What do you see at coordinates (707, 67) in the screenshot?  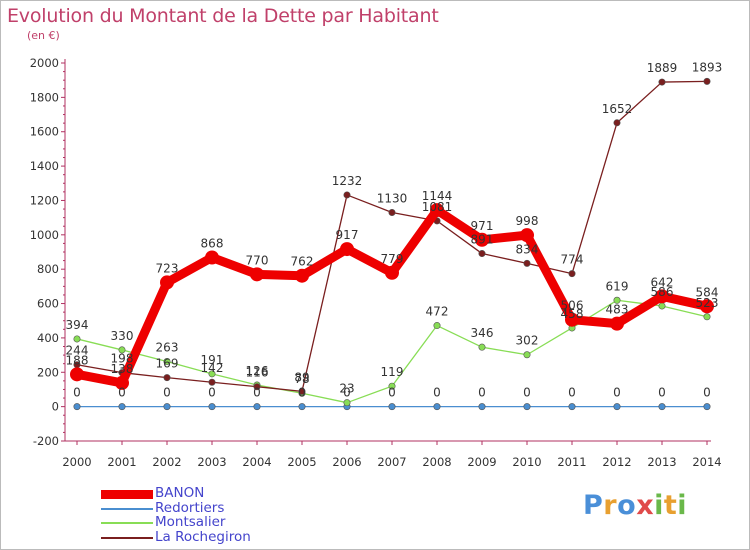 I see `data-label: 1893` at bounding box center [707, 67].